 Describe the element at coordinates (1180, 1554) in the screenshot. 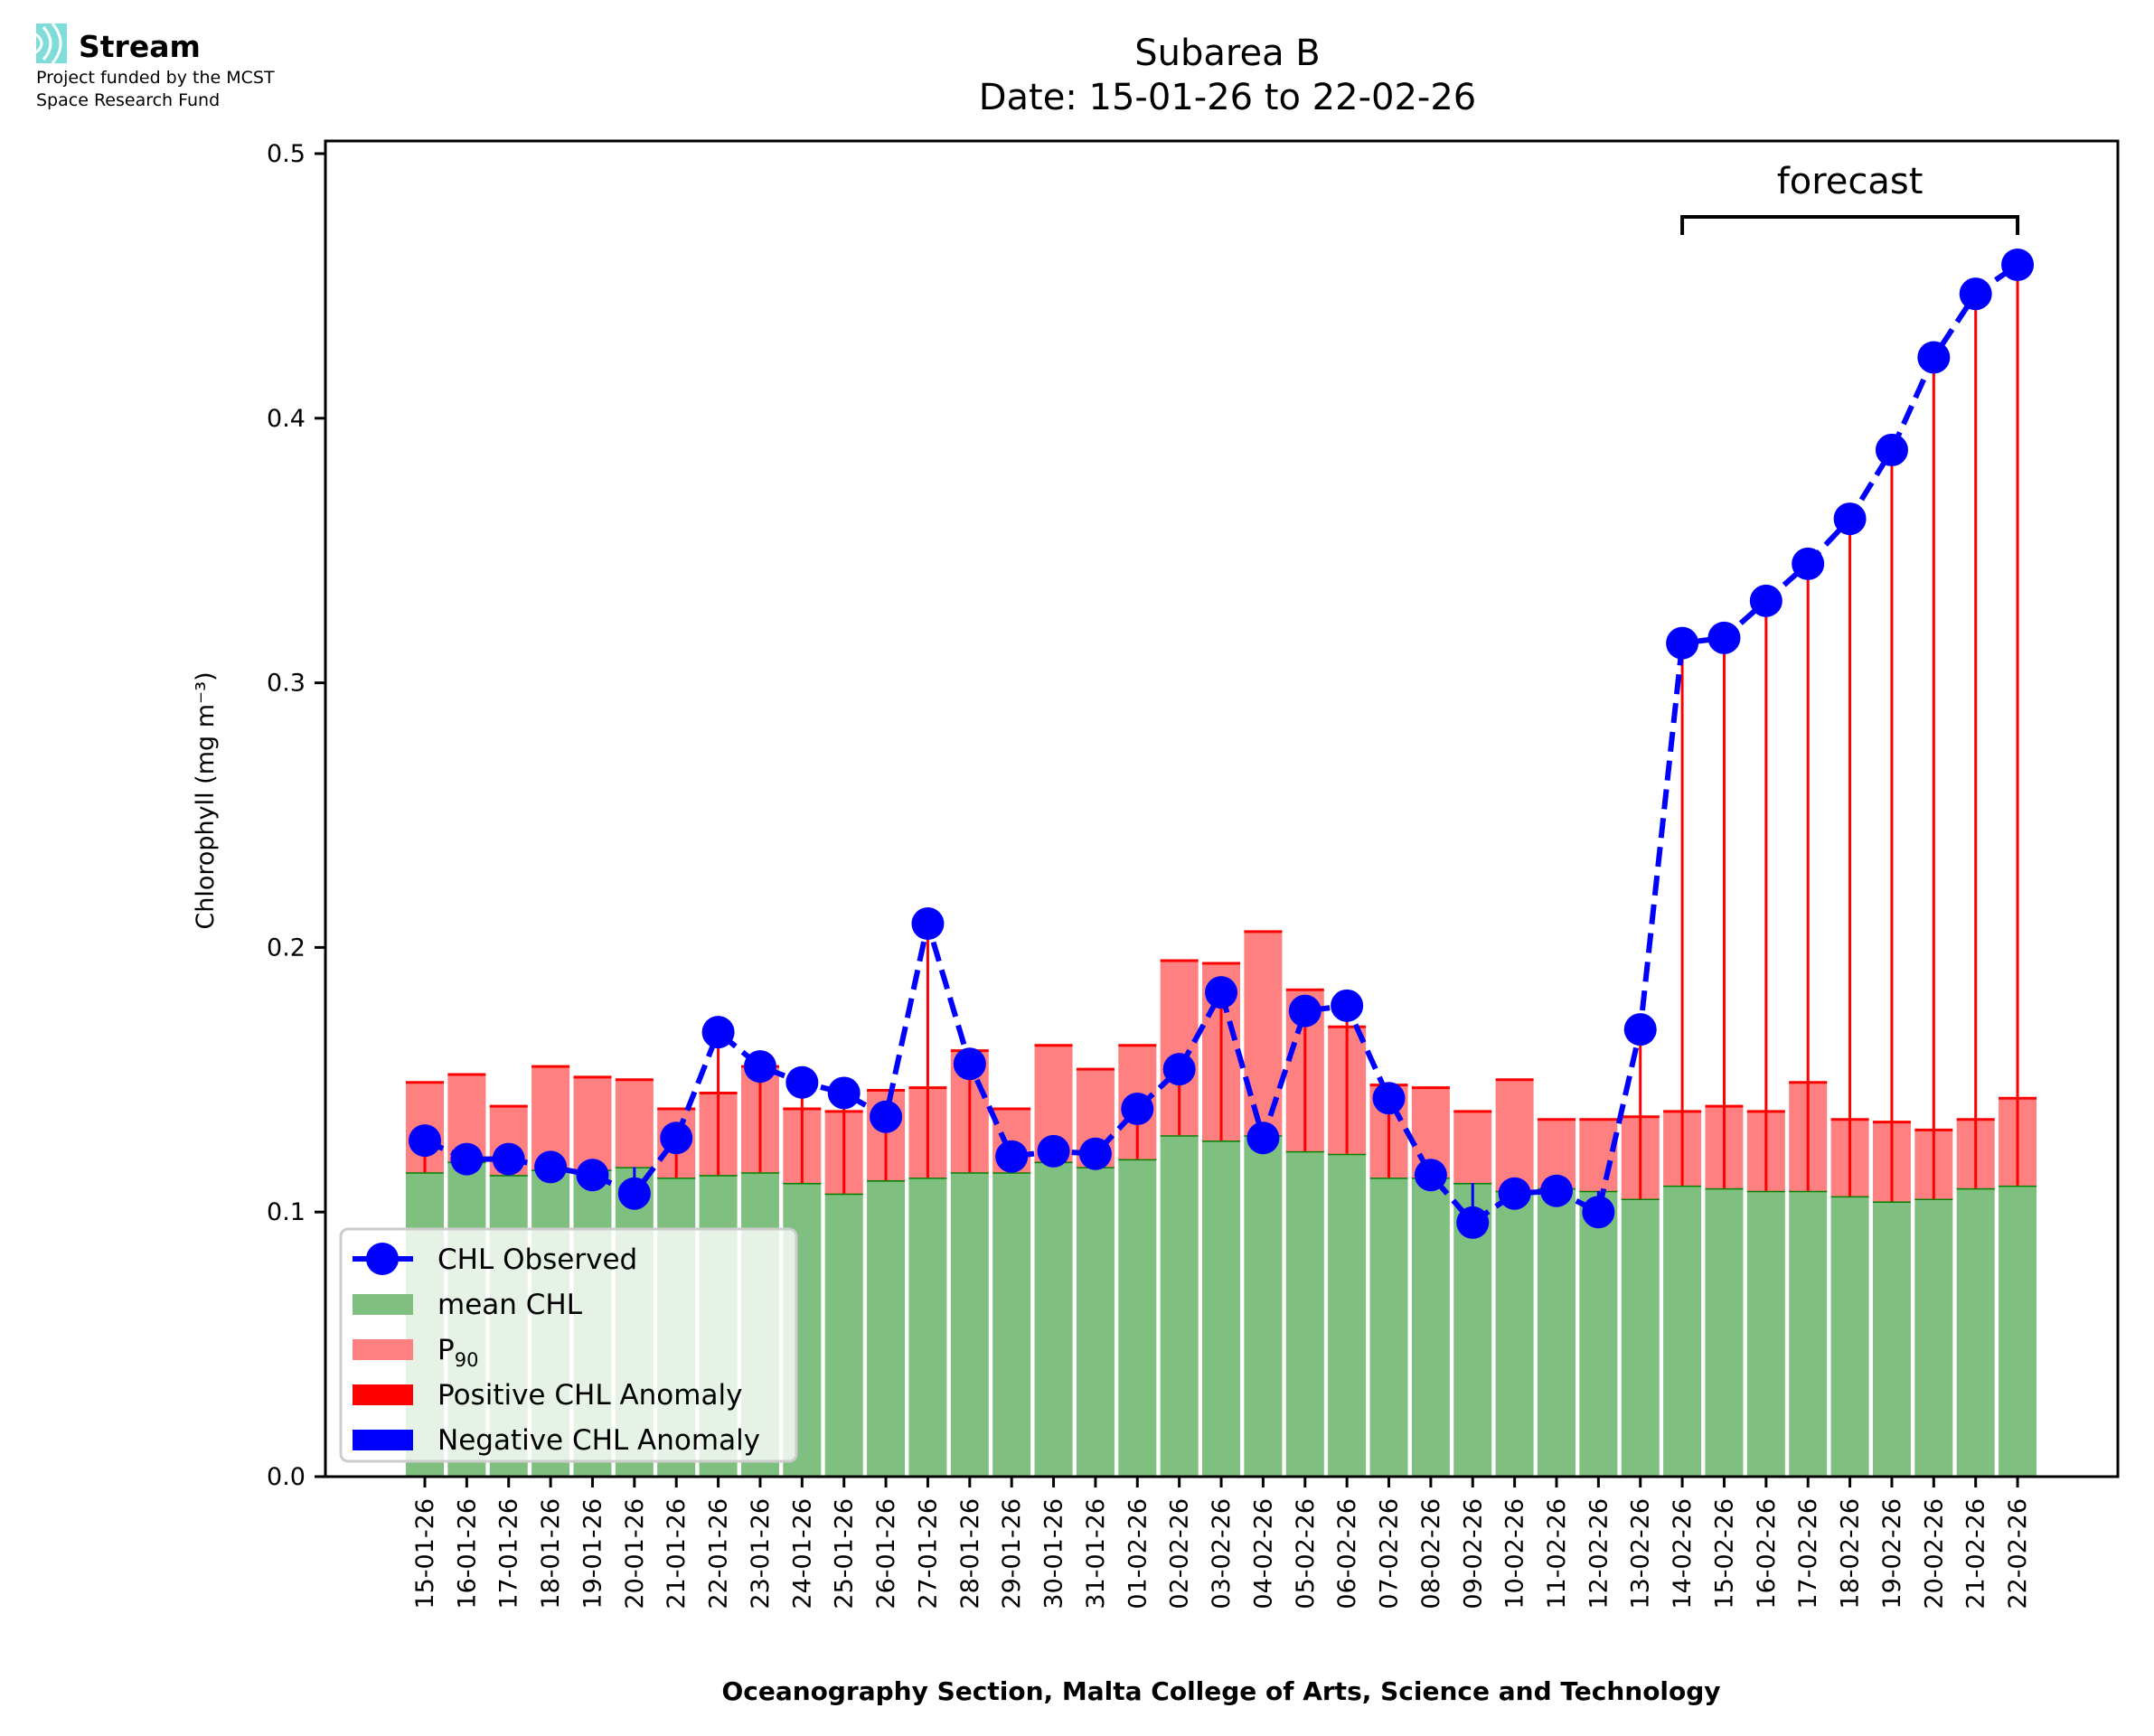

I see `x-tick-label: 02-02-26` at that location.